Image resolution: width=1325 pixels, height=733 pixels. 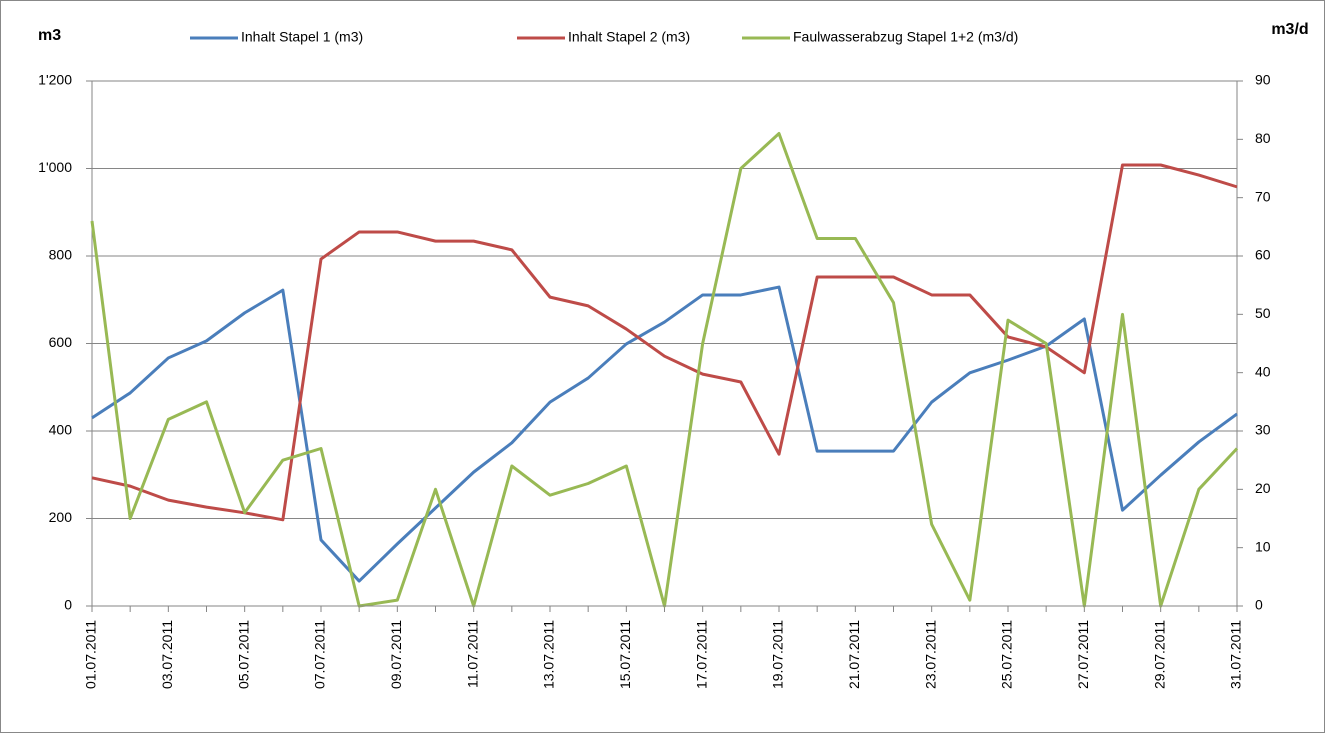 I want to click on x-tick-label: 13.07.2011, so click(x=549, y=654).